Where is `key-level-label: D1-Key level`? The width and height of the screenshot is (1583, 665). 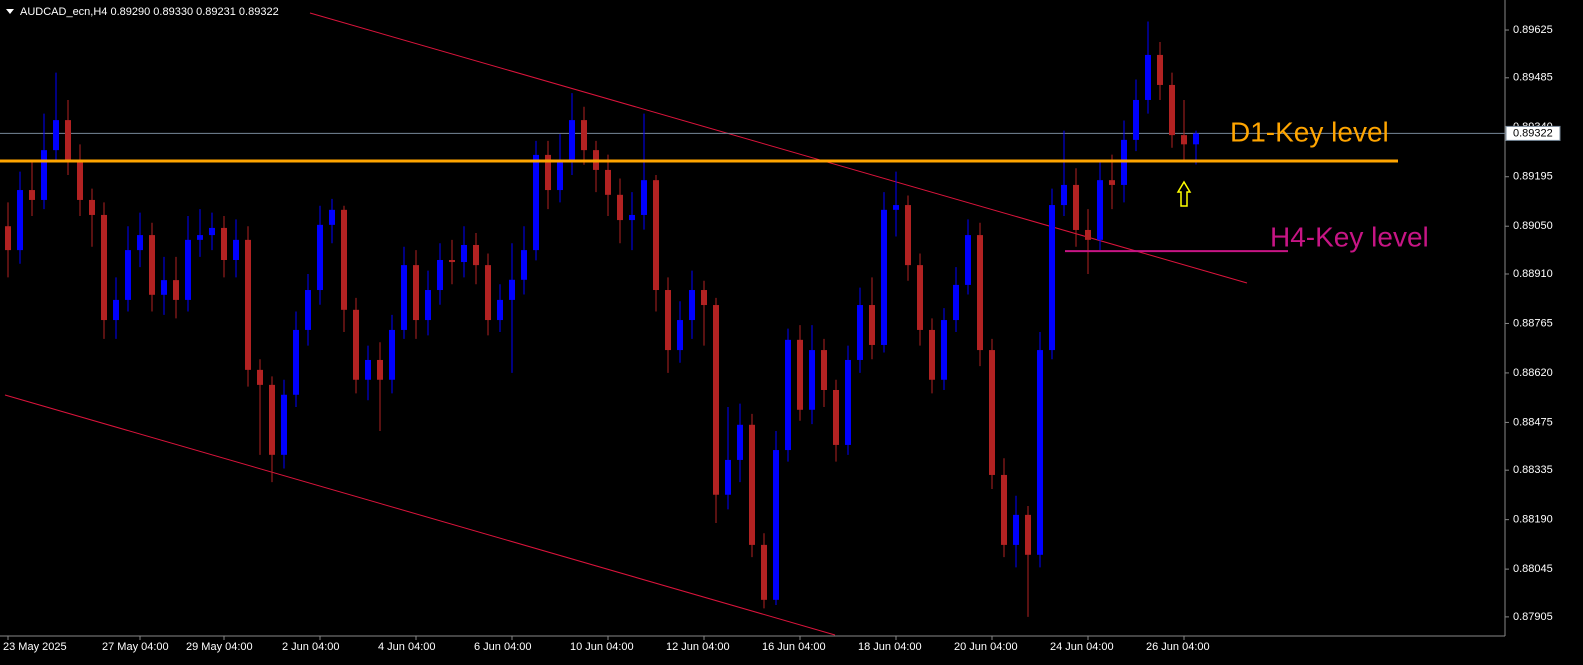
key-level-label: D1-Key level is located at coordinates (1309, 131).